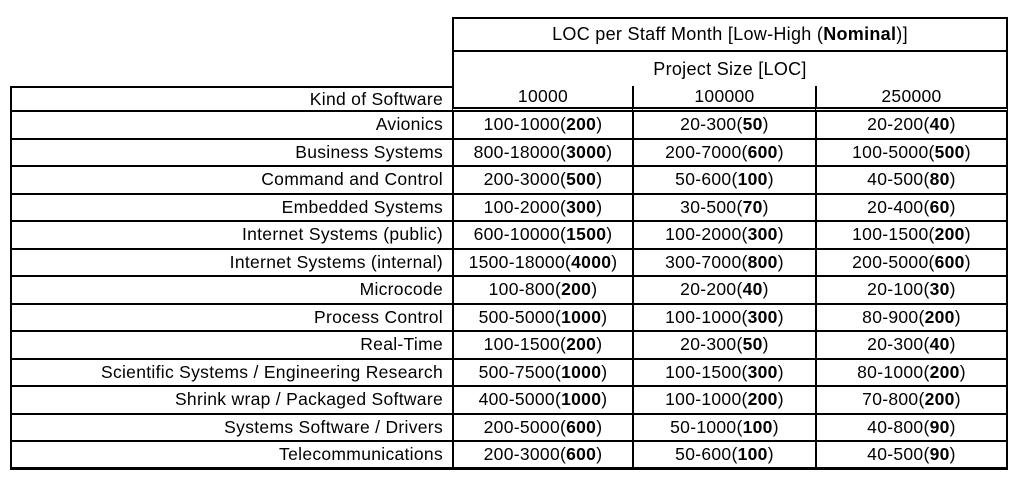 This screenshot has width=1018, height=480. I want to click on nominal-value: 80, so click(939, 179).